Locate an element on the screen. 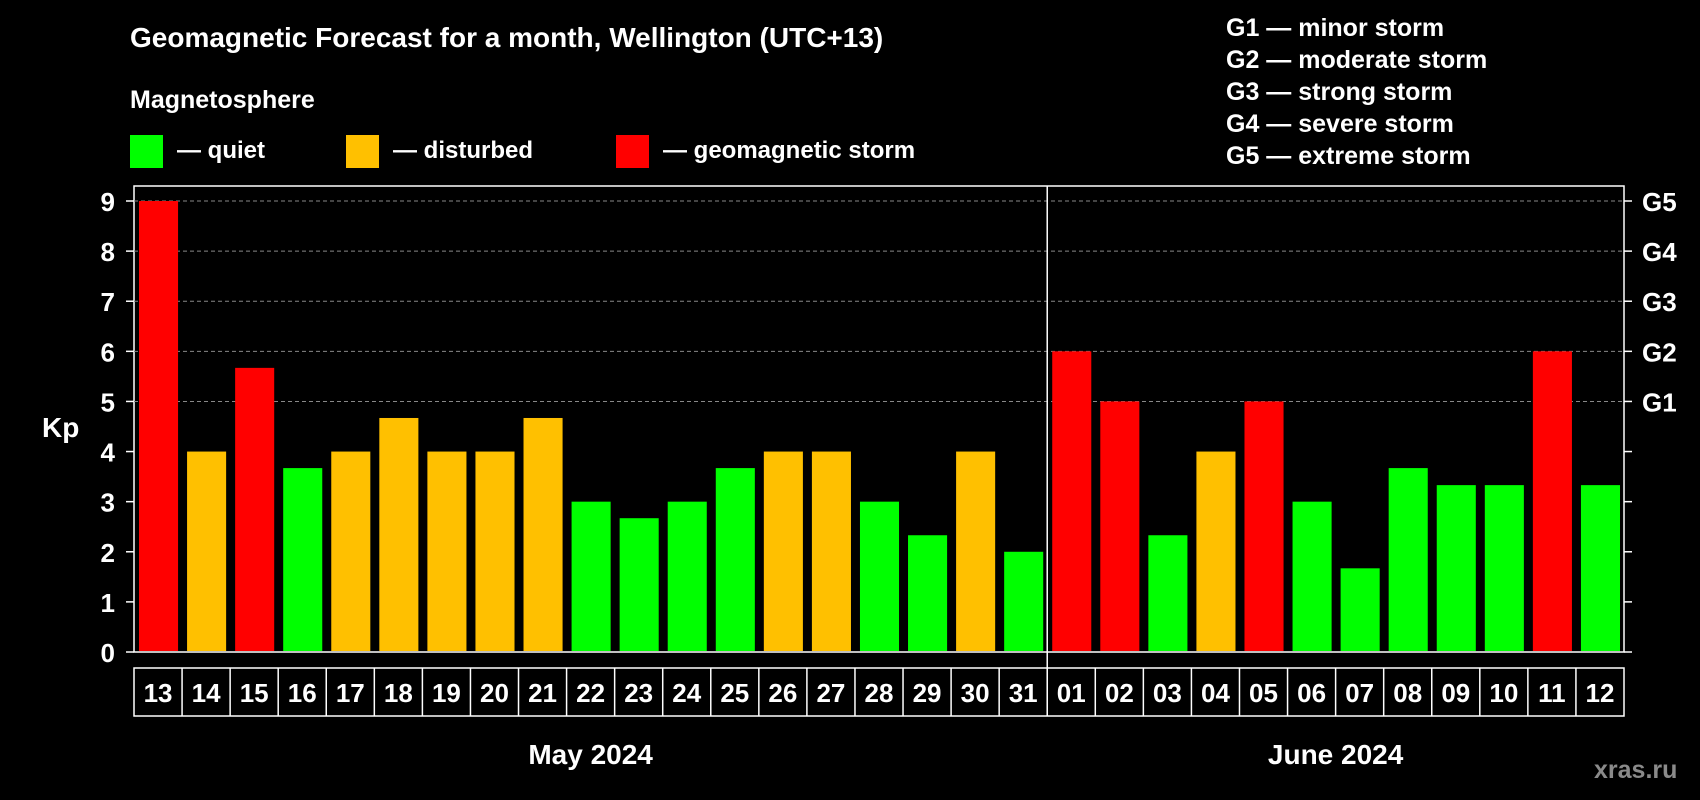  x-tick-label: 09 is located at coordinates (1455, 693).